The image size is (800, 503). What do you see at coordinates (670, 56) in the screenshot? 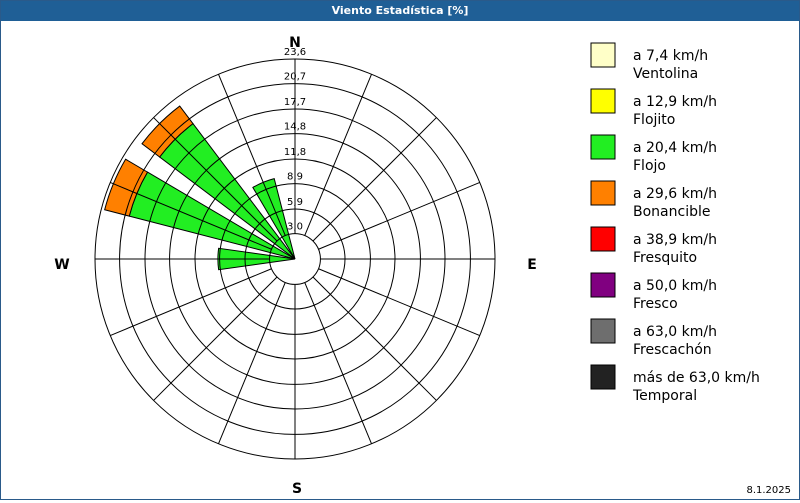
I see `legend-label: a 7,4 km/h` at bounding box center [670, 56].